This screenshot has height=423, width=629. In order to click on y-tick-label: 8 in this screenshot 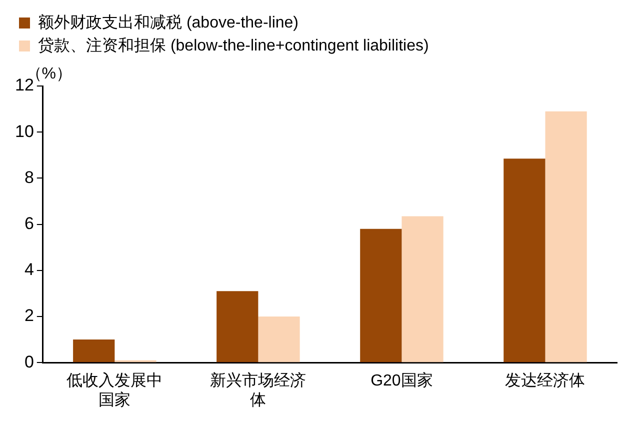, I will do `click(29, 177)`.